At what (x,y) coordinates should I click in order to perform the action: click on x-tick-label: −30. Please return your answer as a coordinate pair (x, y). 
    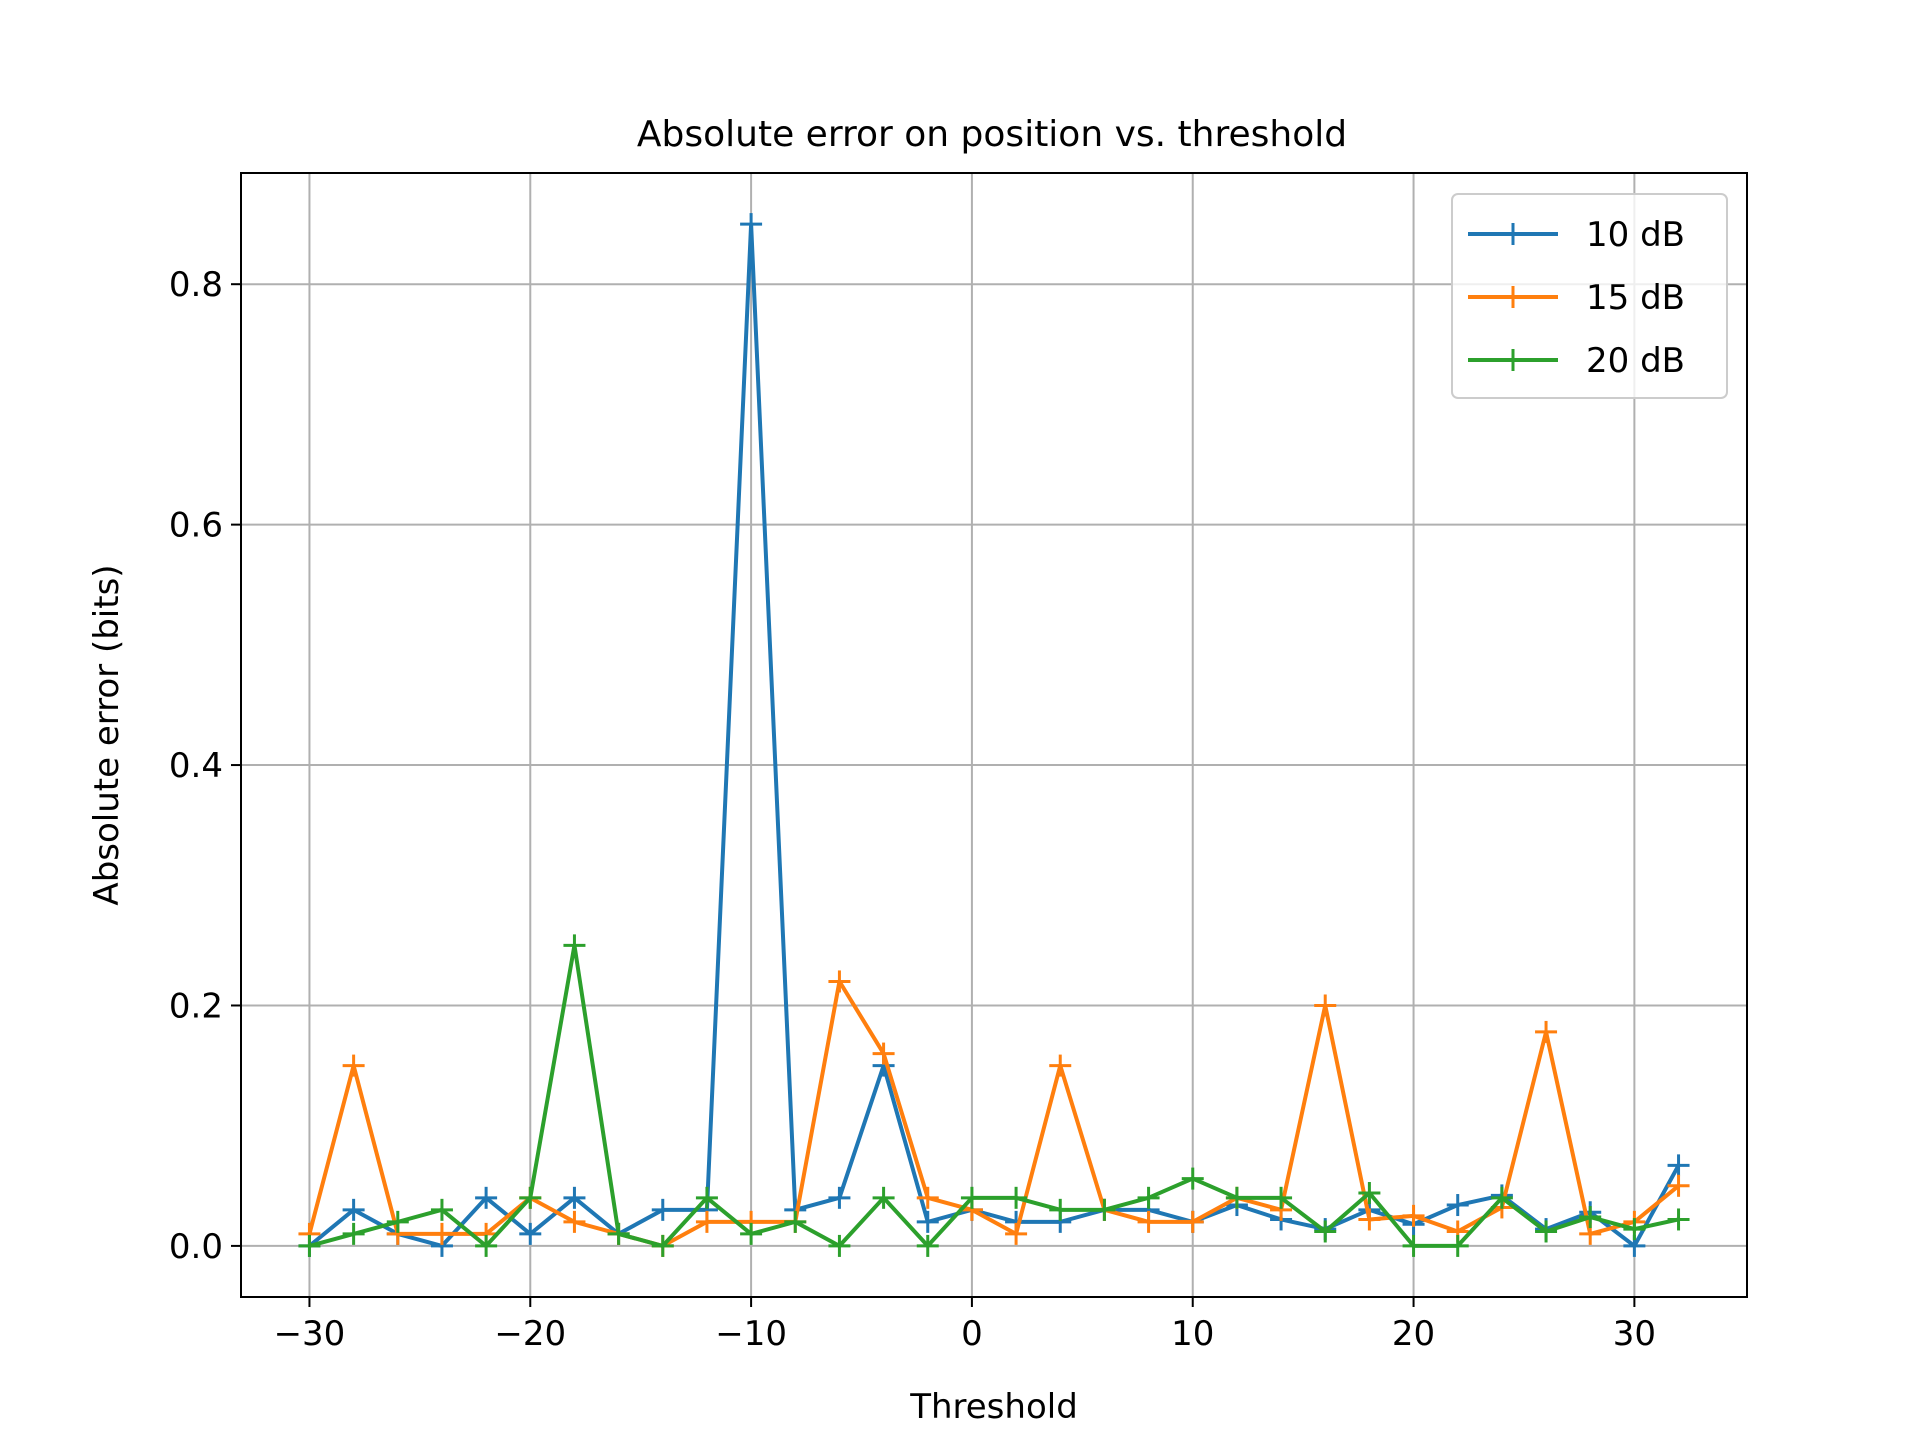
    Looking at the image, I should click on (310, 1334).